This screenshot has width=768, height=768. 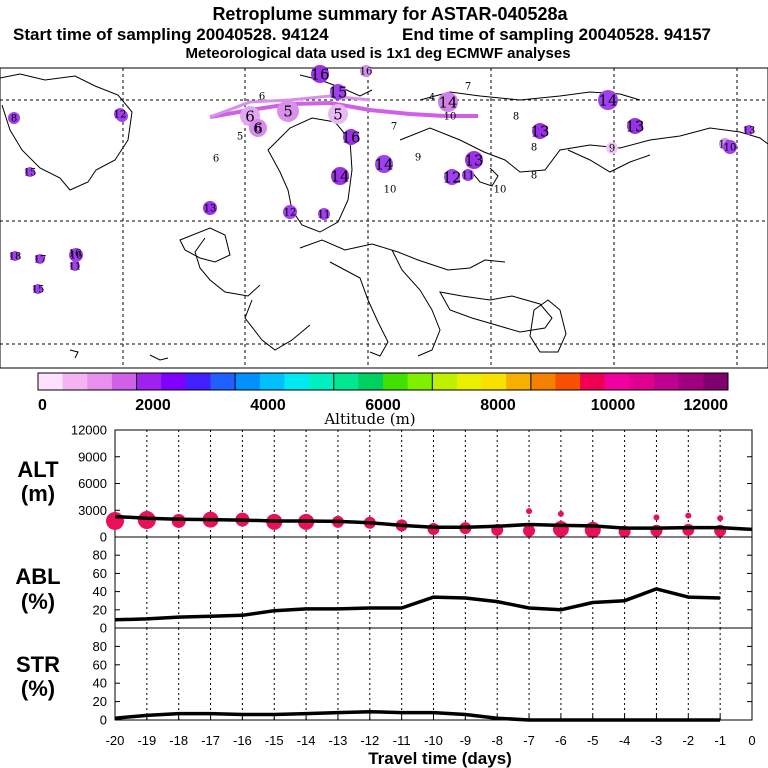 I want to click on y-tick-label: 60, so click(x=100, y=573).